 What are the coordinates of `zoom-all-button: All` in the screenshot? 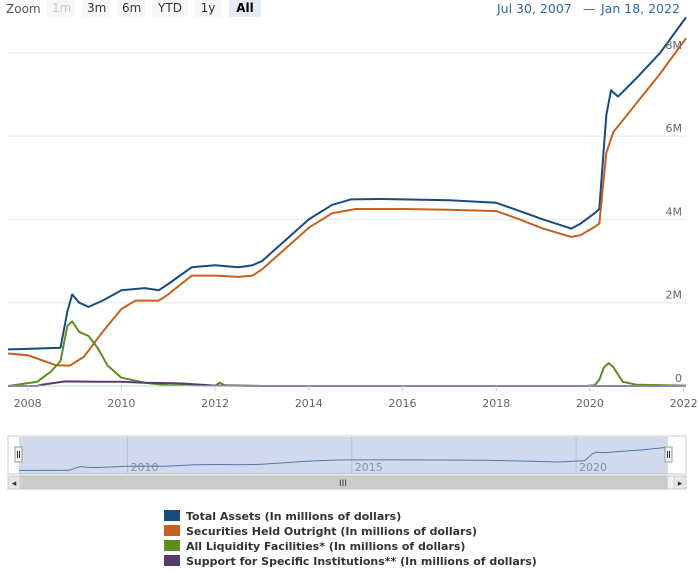 It's located at (245, 8).